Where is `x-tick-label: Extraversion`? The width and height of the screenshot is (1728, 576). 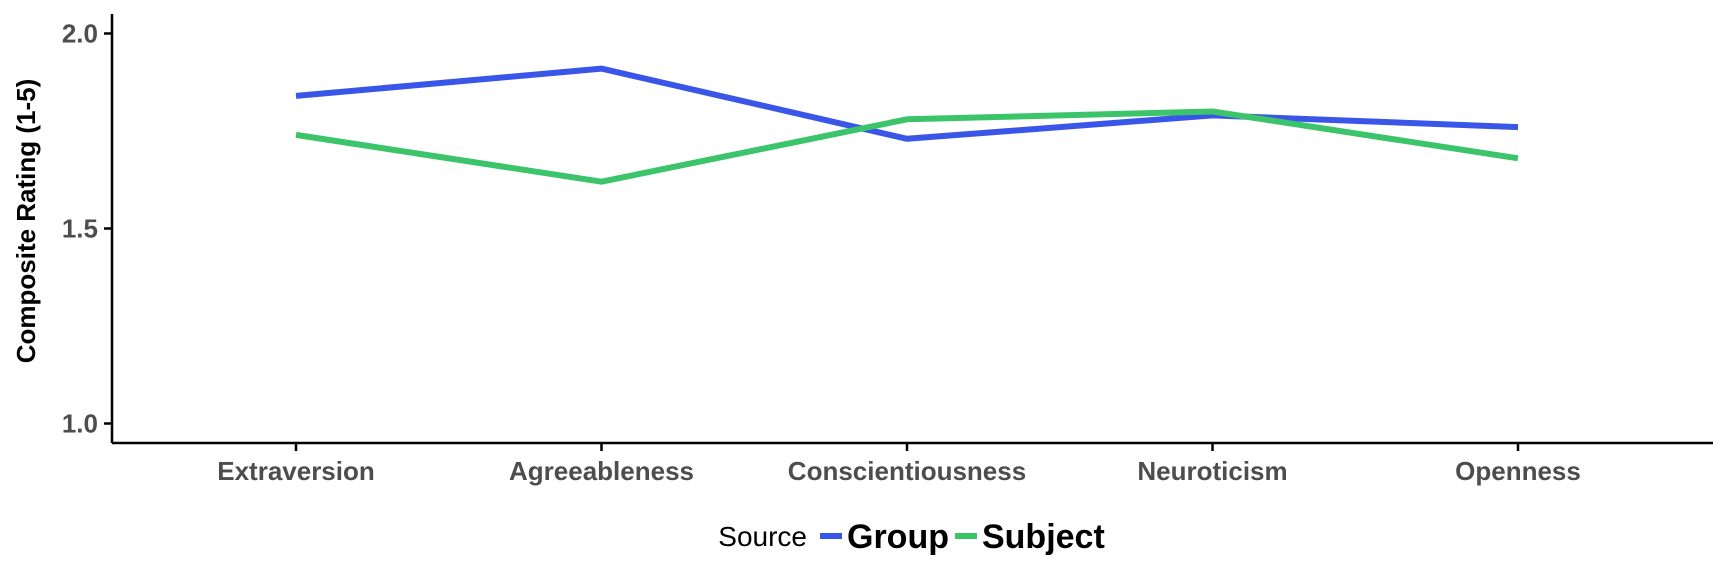 x-tick-label: Extraversion is located at coordinates (296, 471).